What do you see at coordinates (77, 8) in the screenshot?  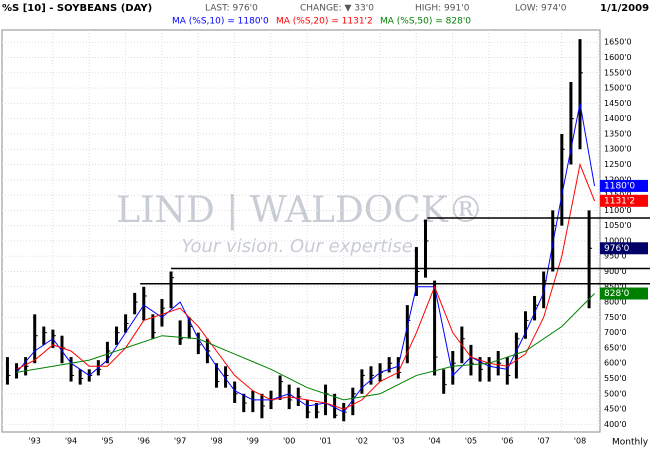 I see `chart-title: %S [10] - SOYBEANS (DAY)` at bounding box center [77, 8].